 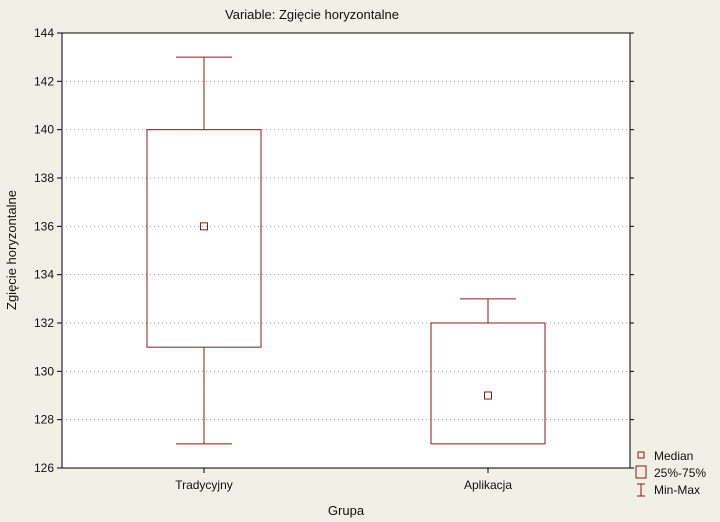 What do you see at coordinates (44, 130) in the screenshot?
I see `y-tick-label: 140` at bounding box center [44, 130].